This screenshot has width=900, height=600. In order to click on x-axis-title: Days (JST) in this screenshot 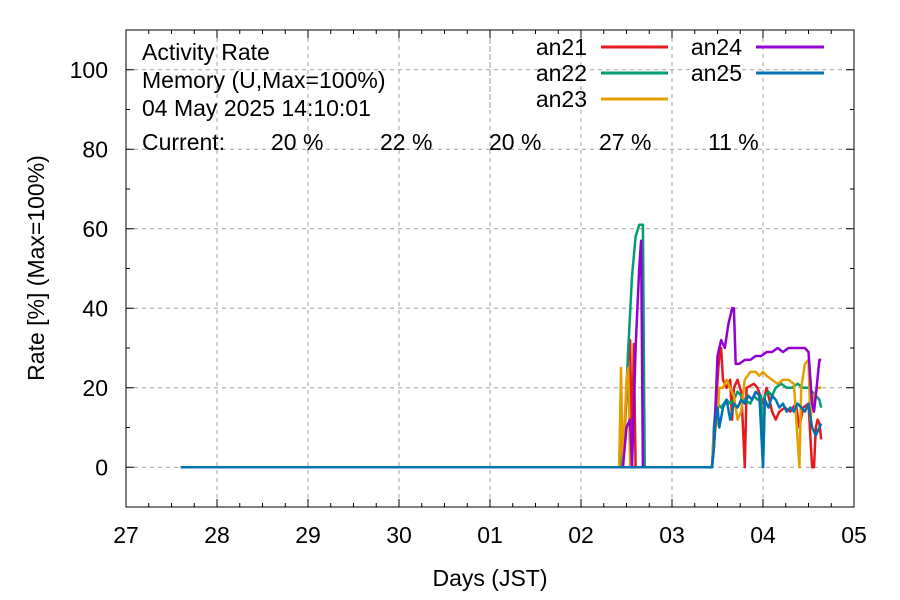, I will do `click(490, 578)`.